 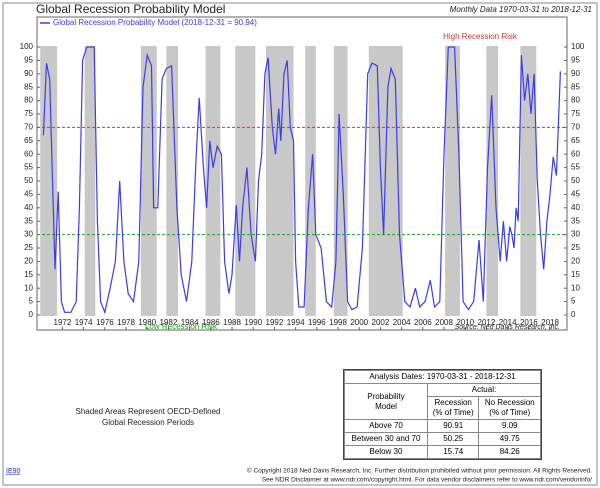 I want to click on y2-tick-label: 30, so click(x=575, y=234).